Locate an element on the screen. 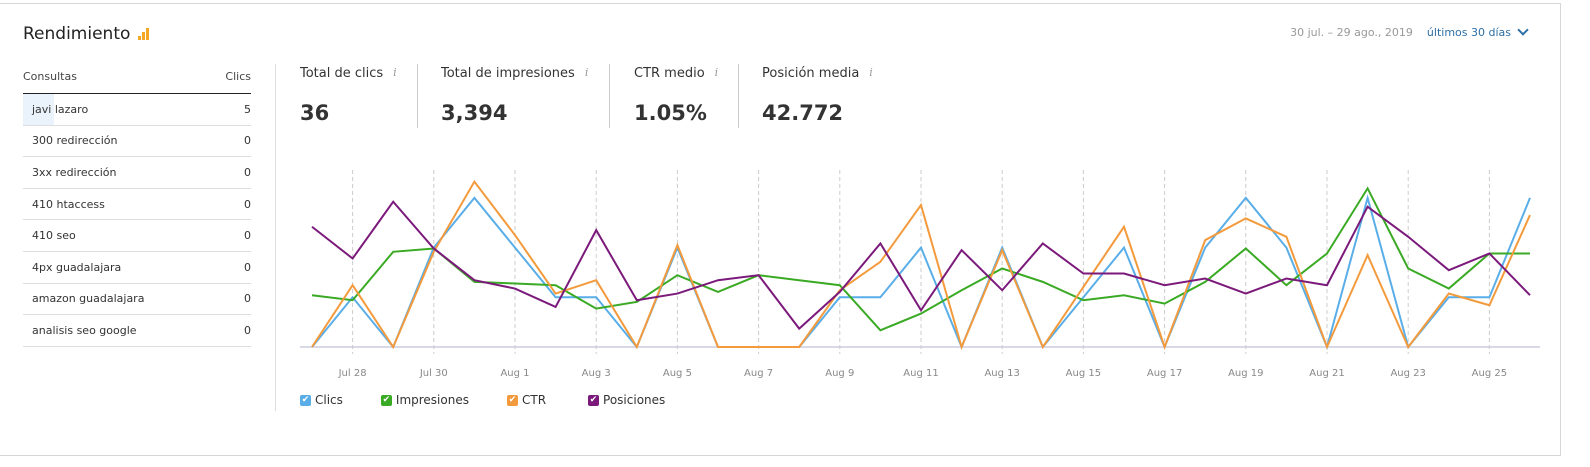  metric-label: Posición media is located at coordinates (811, 73).